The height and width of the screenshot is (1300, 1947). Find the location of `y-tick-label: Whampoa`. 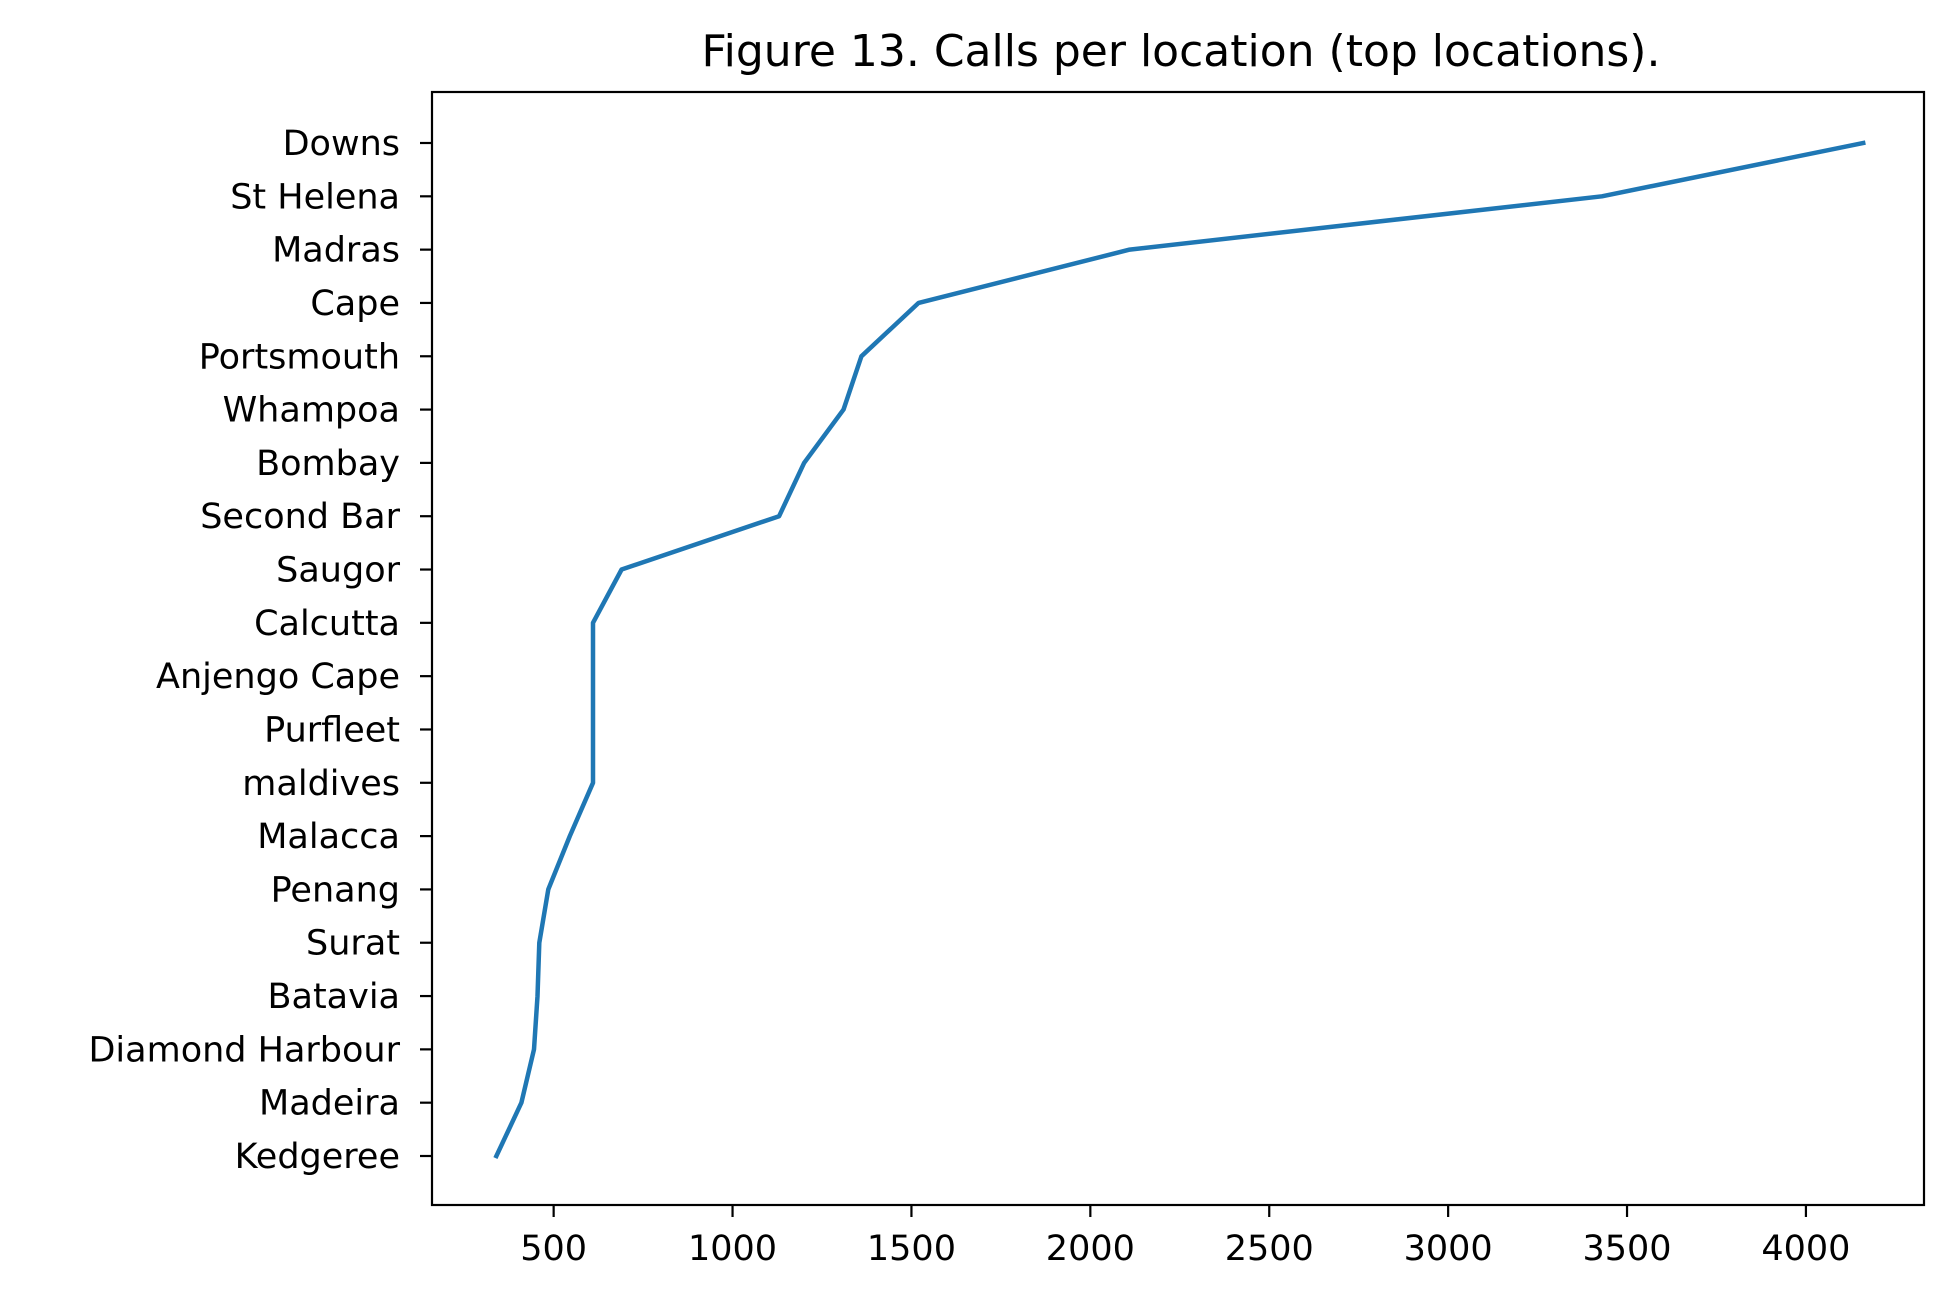

y-tick-label: Whampoa is located at coordinates (311, 411).